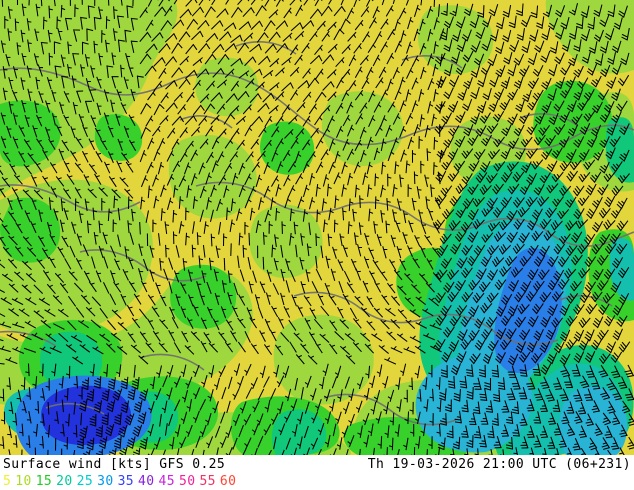 The width and height of the screenshot is (634, 490). Describe the element at coordinates (317, 481) in the screenshot. I see `footer-legend-row: 5 10 15 20 25 30 35 40 45 50 55 60` at that location.